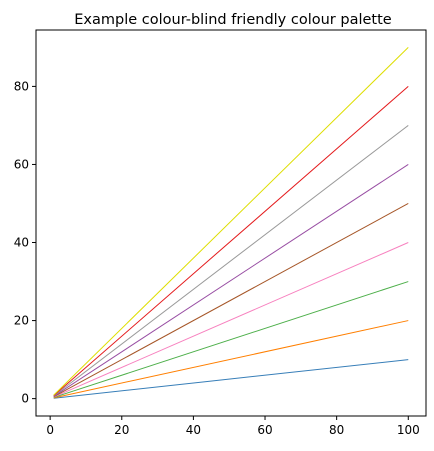  I want to click on y-tick-label: 0, so click(25, 399).